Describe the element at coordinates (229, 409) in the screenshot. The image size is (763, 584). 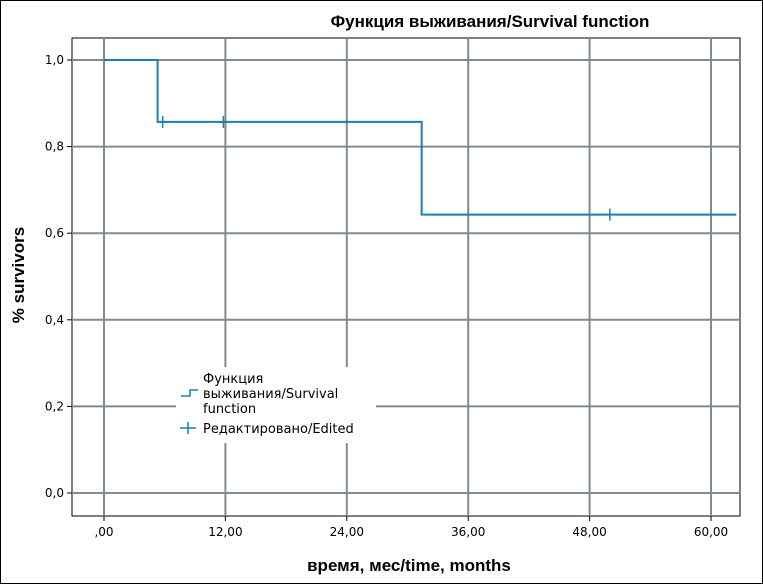
I see `legend-label-line: function` at that location.